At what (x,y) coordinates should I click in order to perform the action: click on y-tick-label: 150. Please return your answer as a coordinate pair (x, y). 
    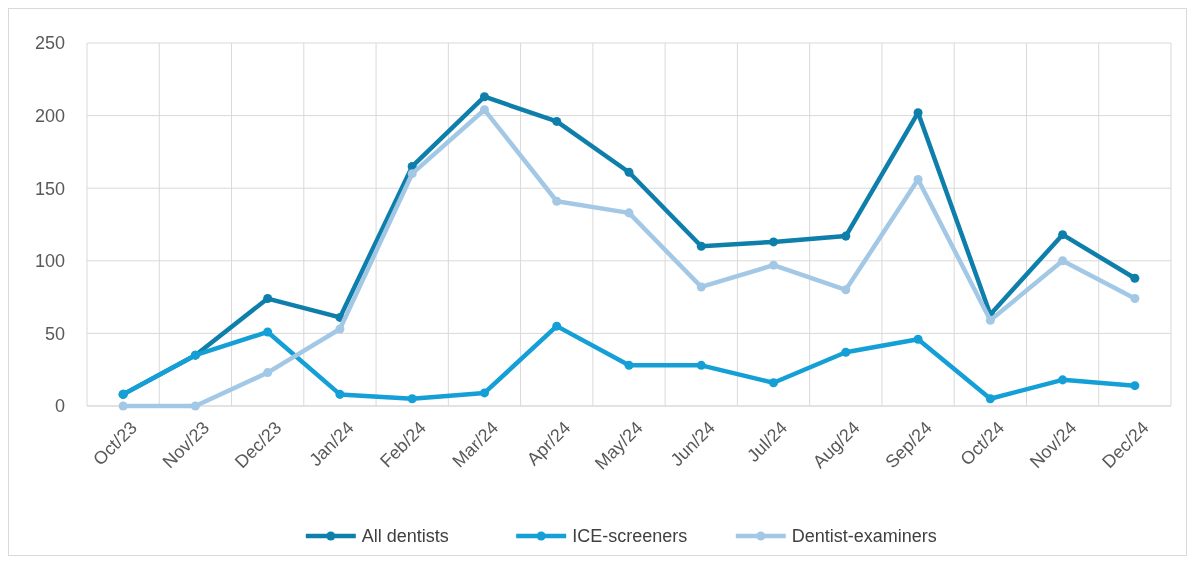
    Looking at the image, I should click on (49, 188).